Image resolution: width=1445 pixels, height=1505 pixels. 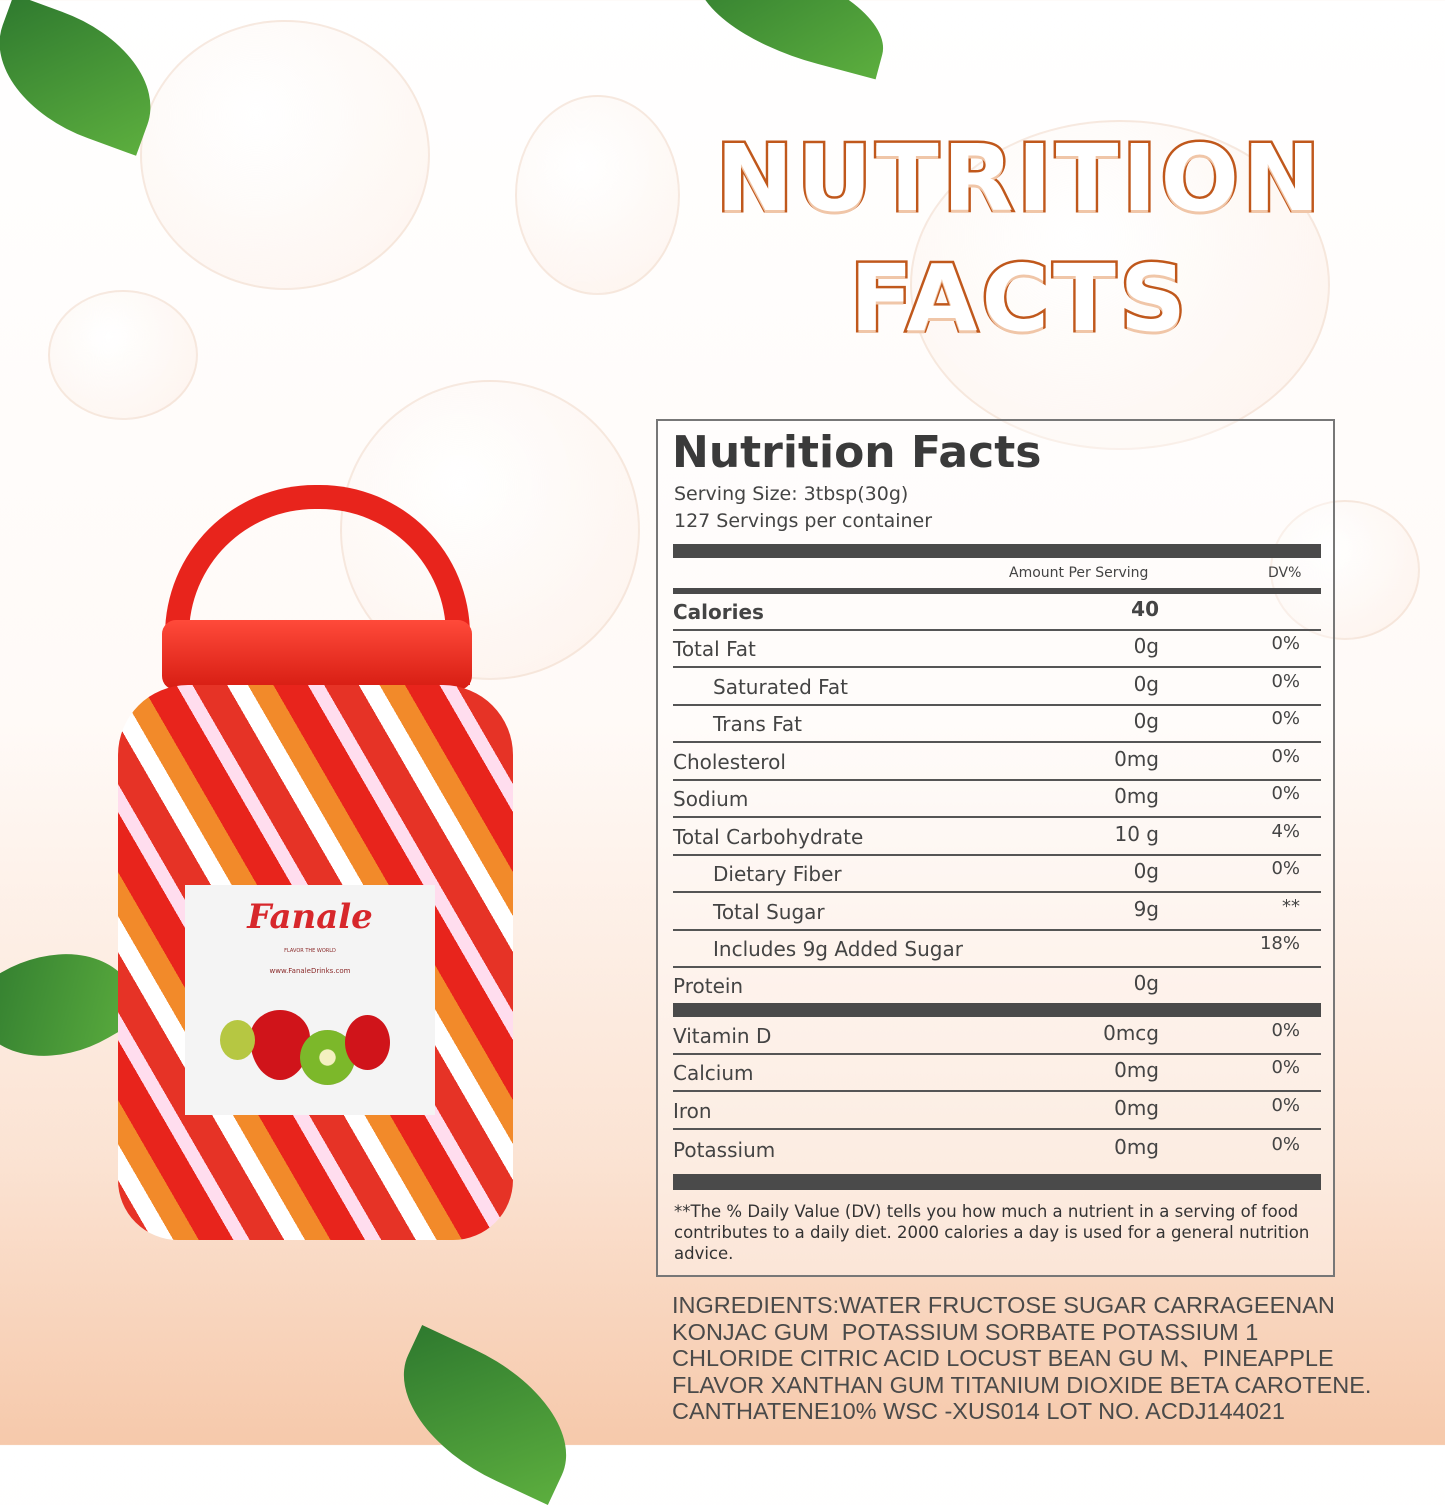 I want to click on nutrient-name: Total Fat, so click(x=714, y=649).